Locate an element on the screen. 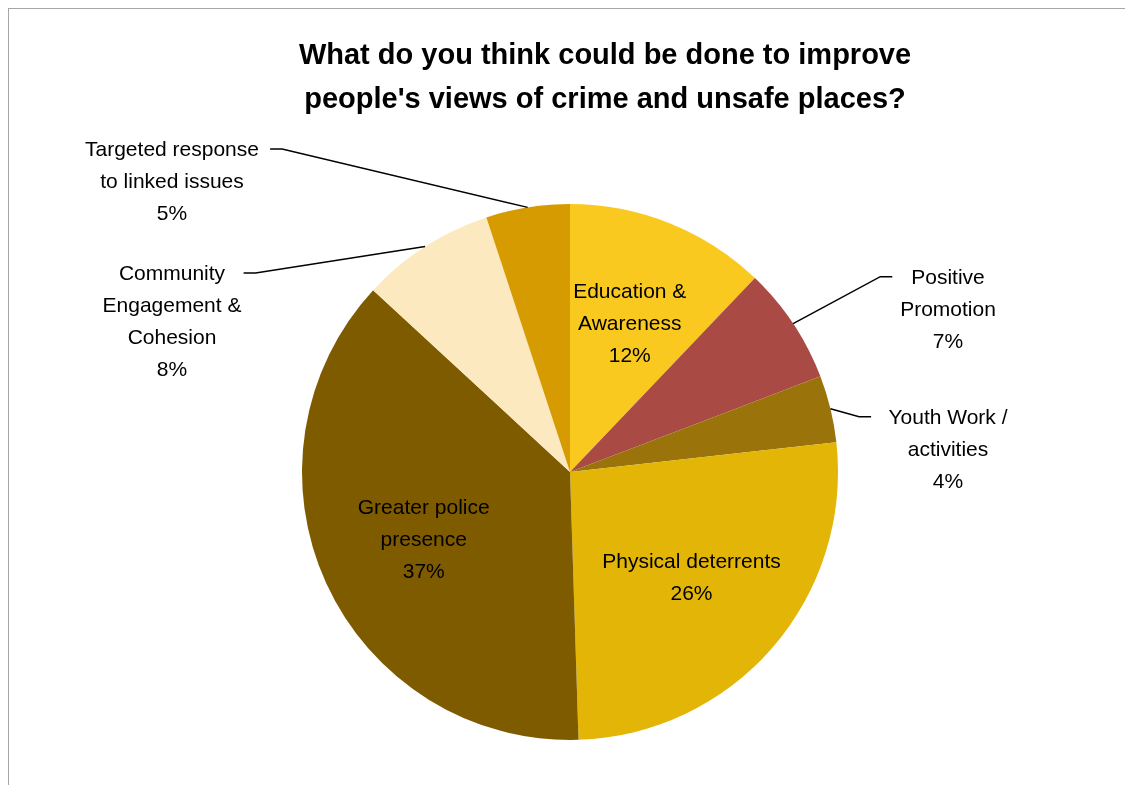 This screenshot has height=785, width=1127. chart-title: What do you think could be done to improve people's views of crime and unsafe places? is located at coordinates (605, 76).